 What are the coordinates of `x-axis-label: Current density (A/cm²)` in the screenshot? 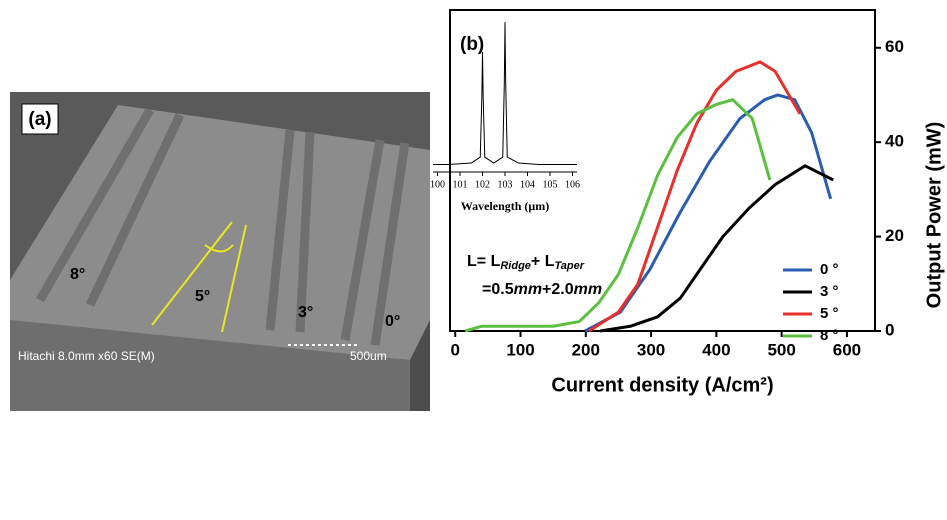 It's located at (662, 385).